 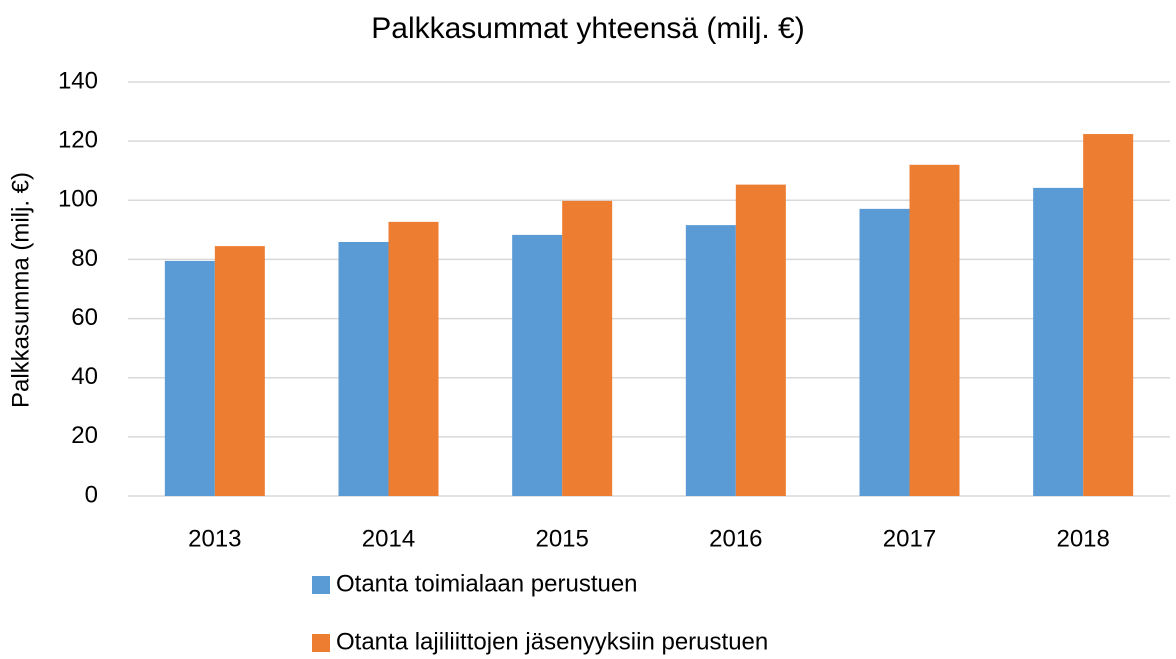 I want to click on y-tick-label: 100, so click(x=78, y=199).